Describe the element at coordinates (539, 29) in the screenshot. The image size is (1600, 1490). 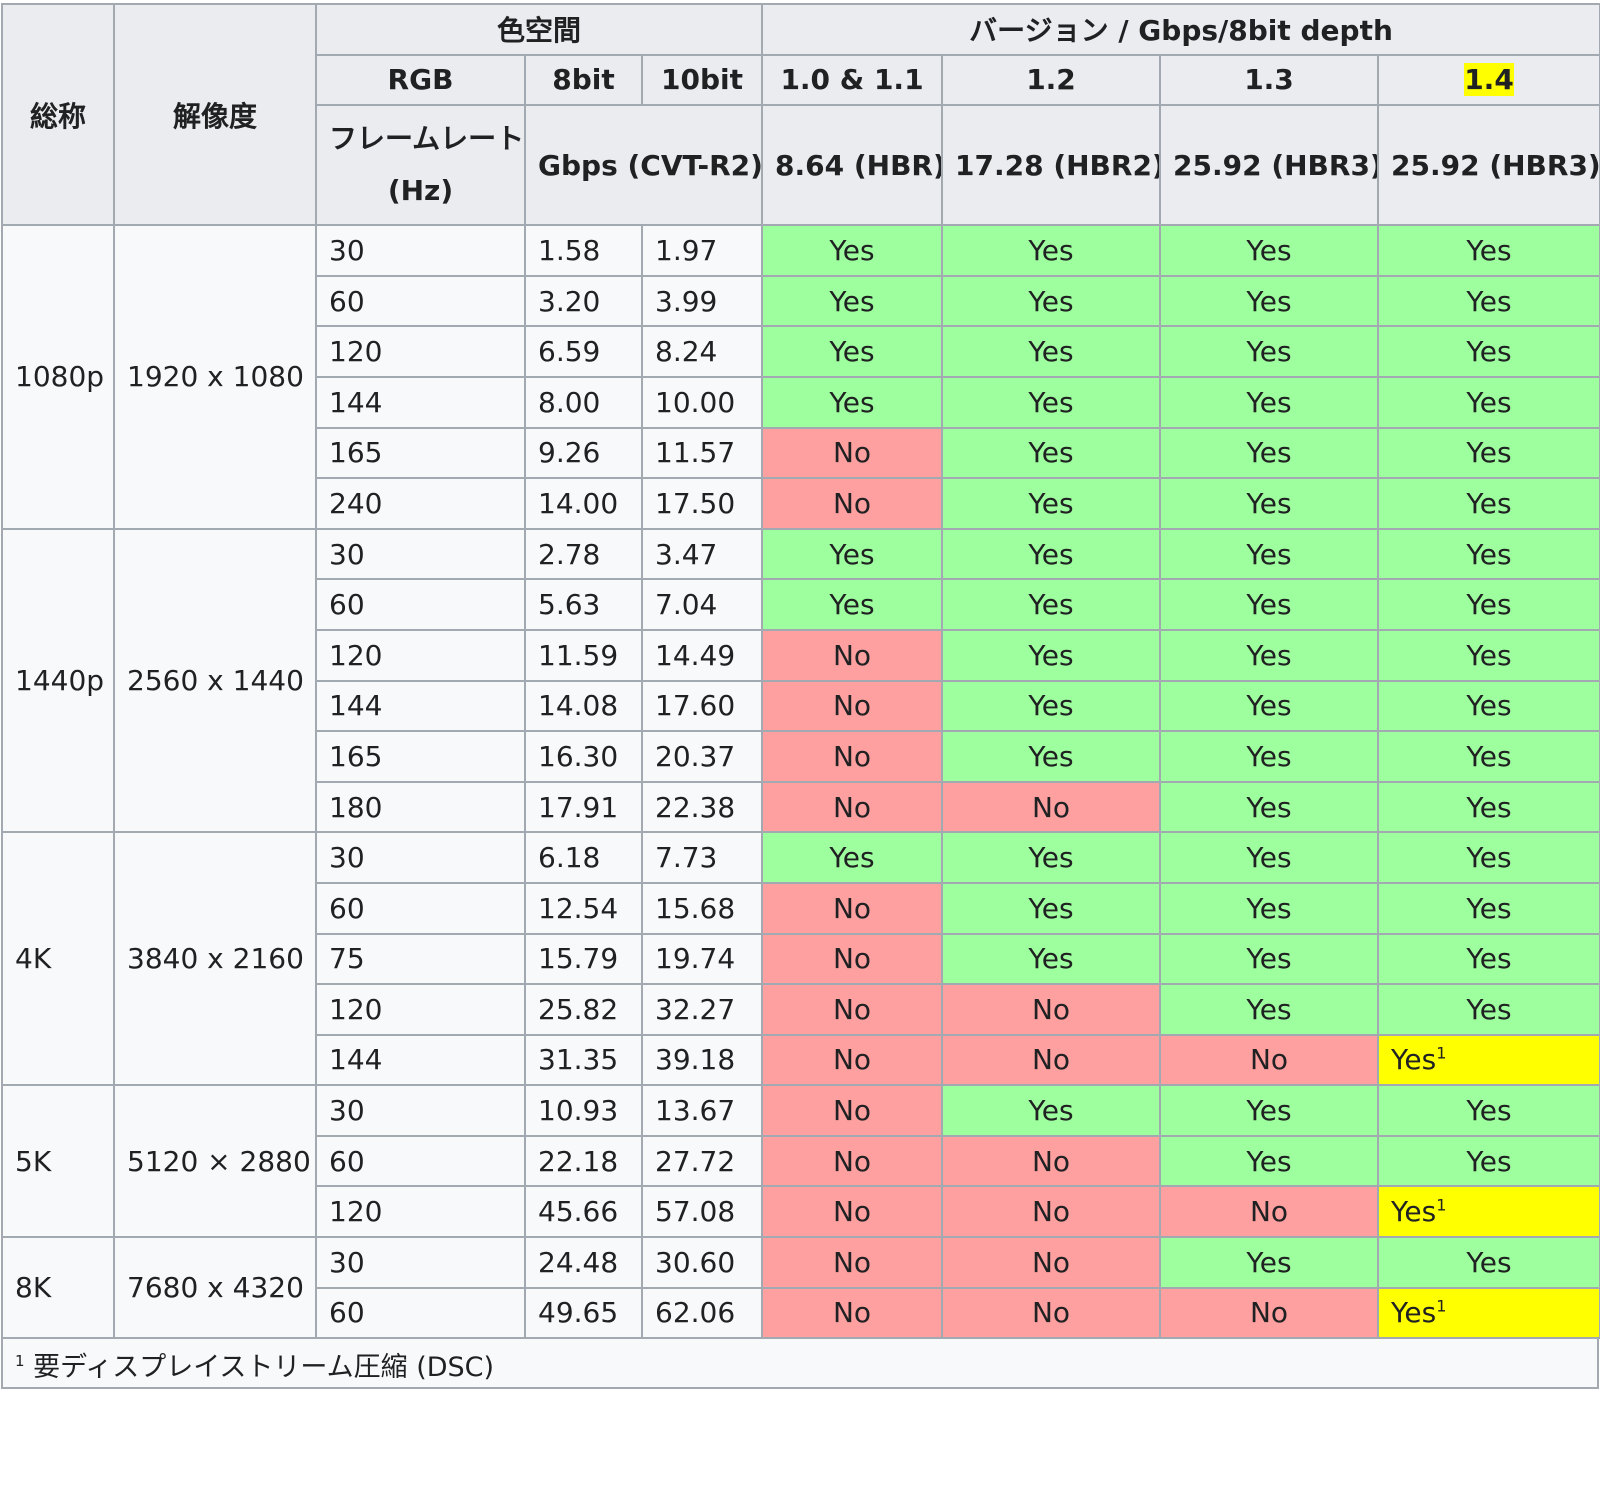
I see `header-color-space: 色空間` at that location.